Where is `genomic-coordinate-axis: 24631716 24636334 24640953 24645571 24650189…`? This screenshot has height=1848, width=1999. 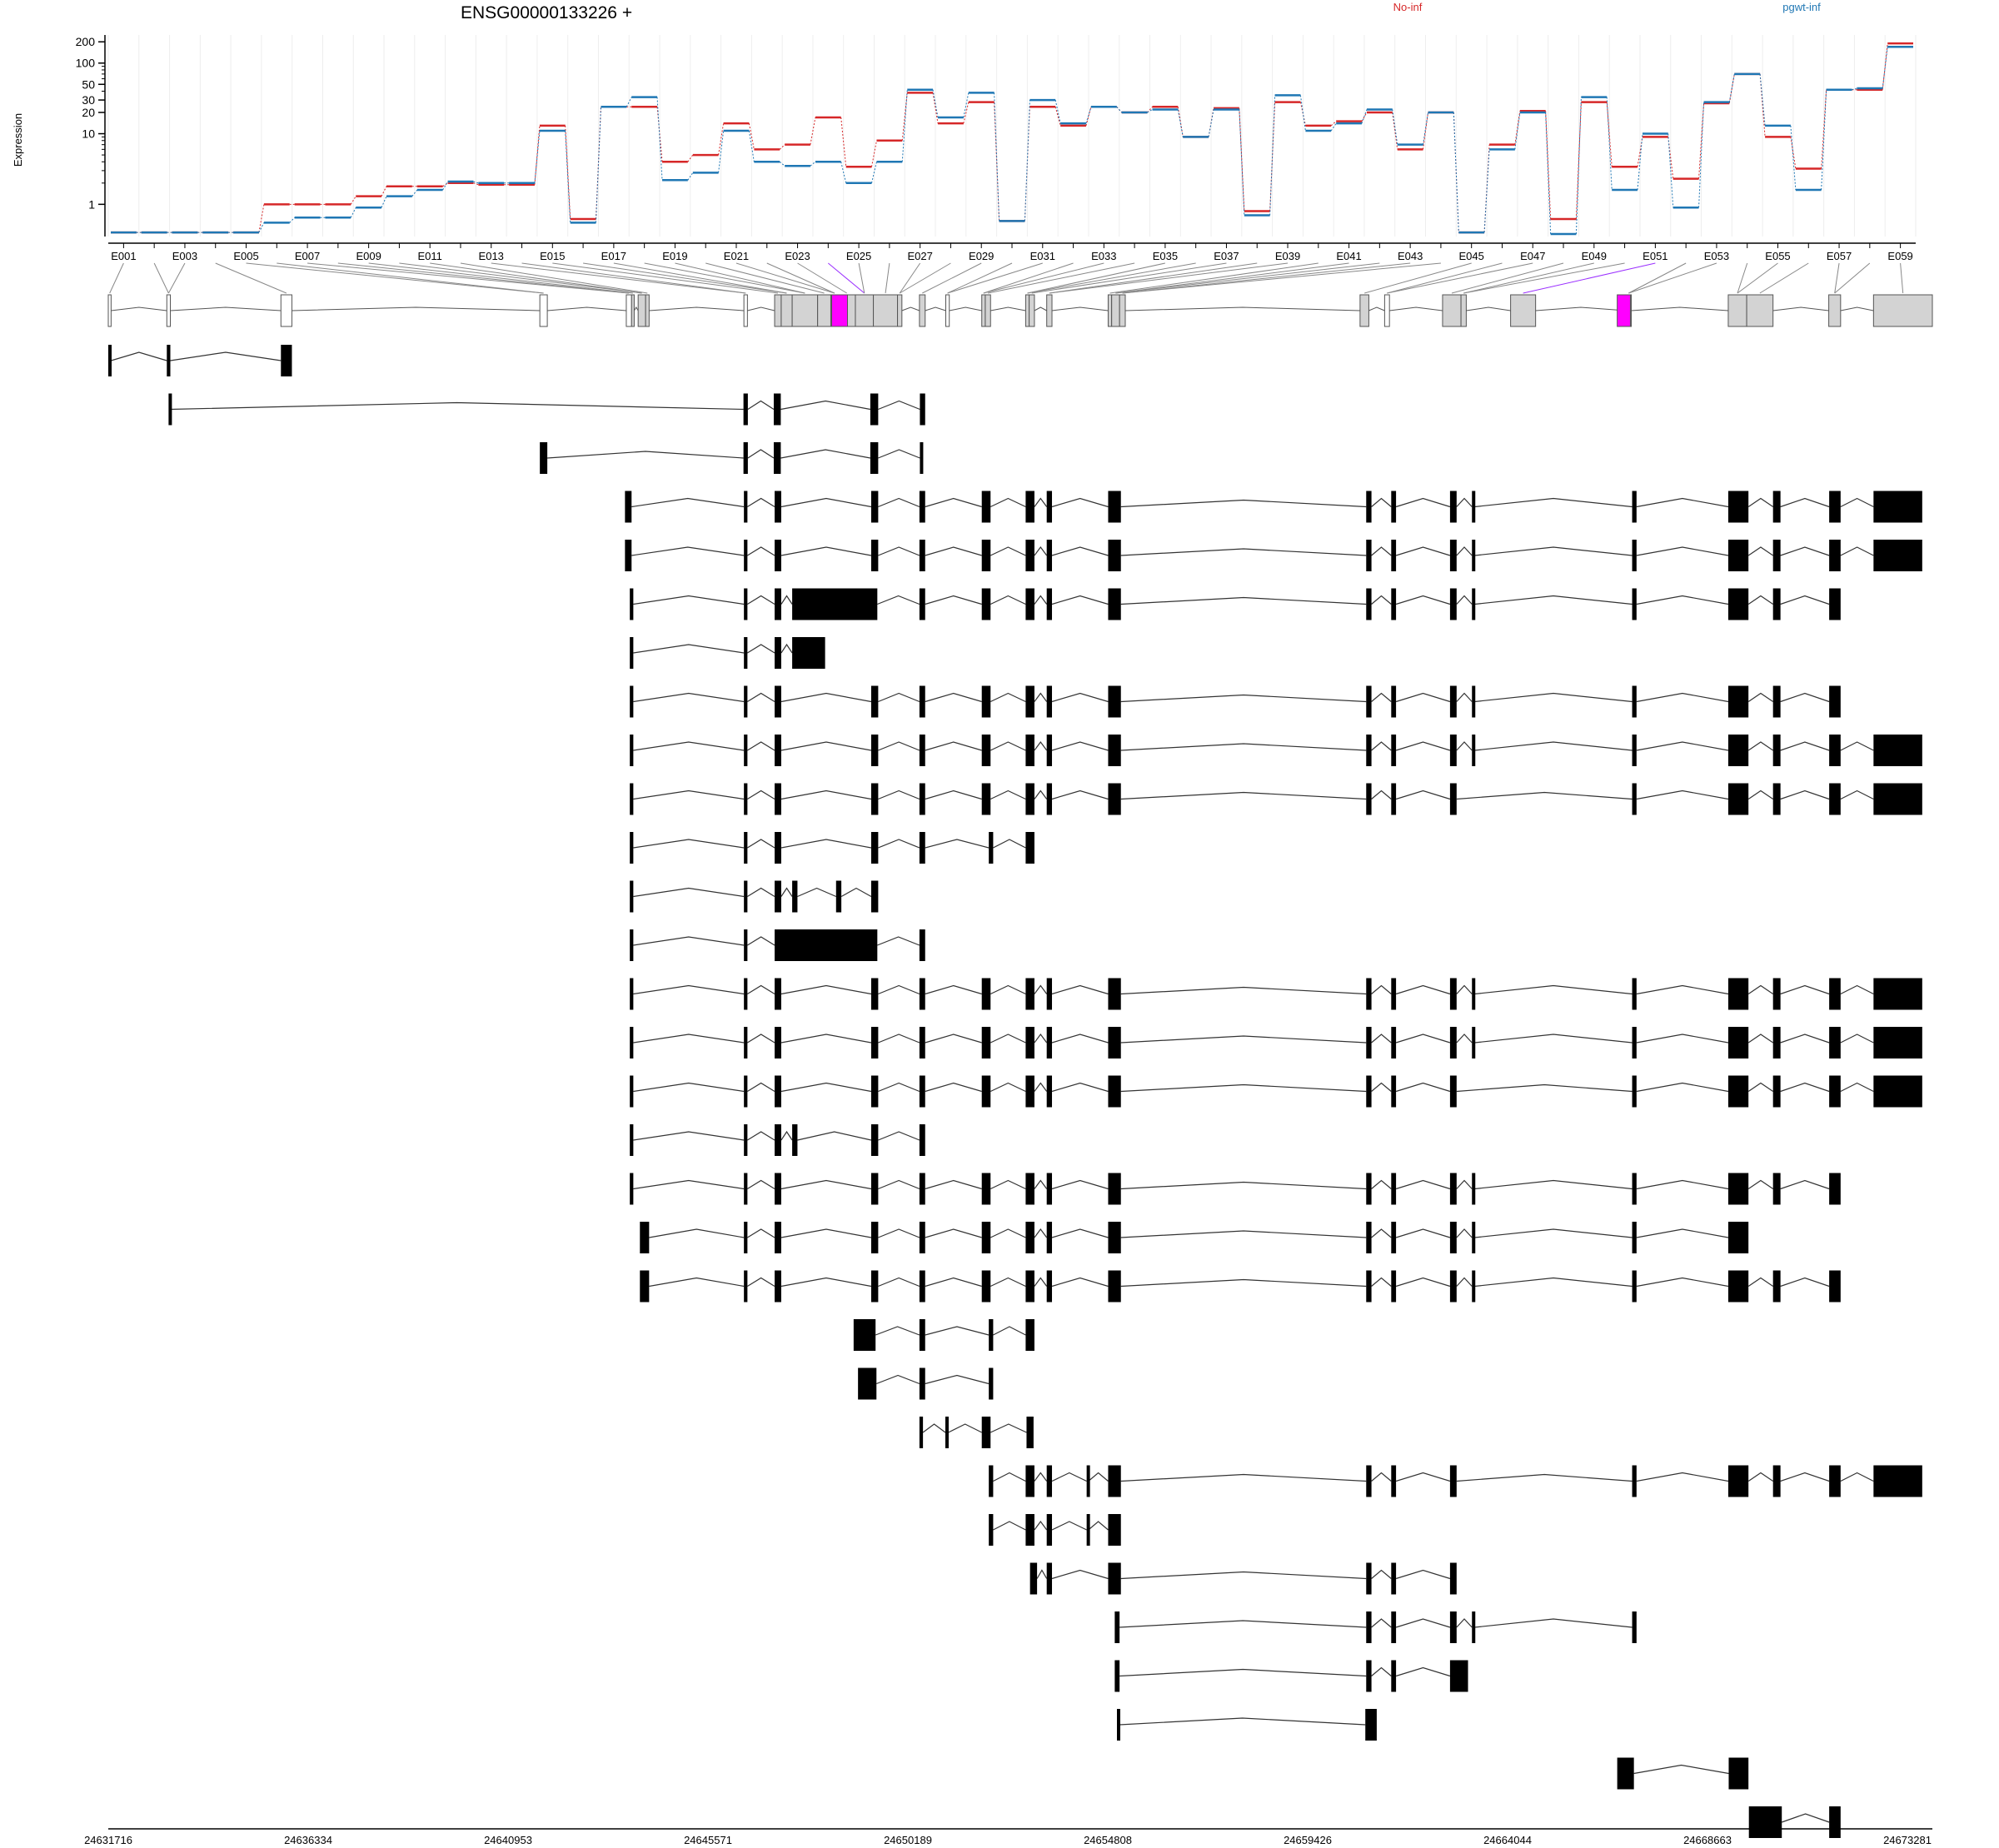 genomic-coordinate-axis: 24631716 24636334 24640953 24645571 24650189… is located at coordinates (1008, 1837).